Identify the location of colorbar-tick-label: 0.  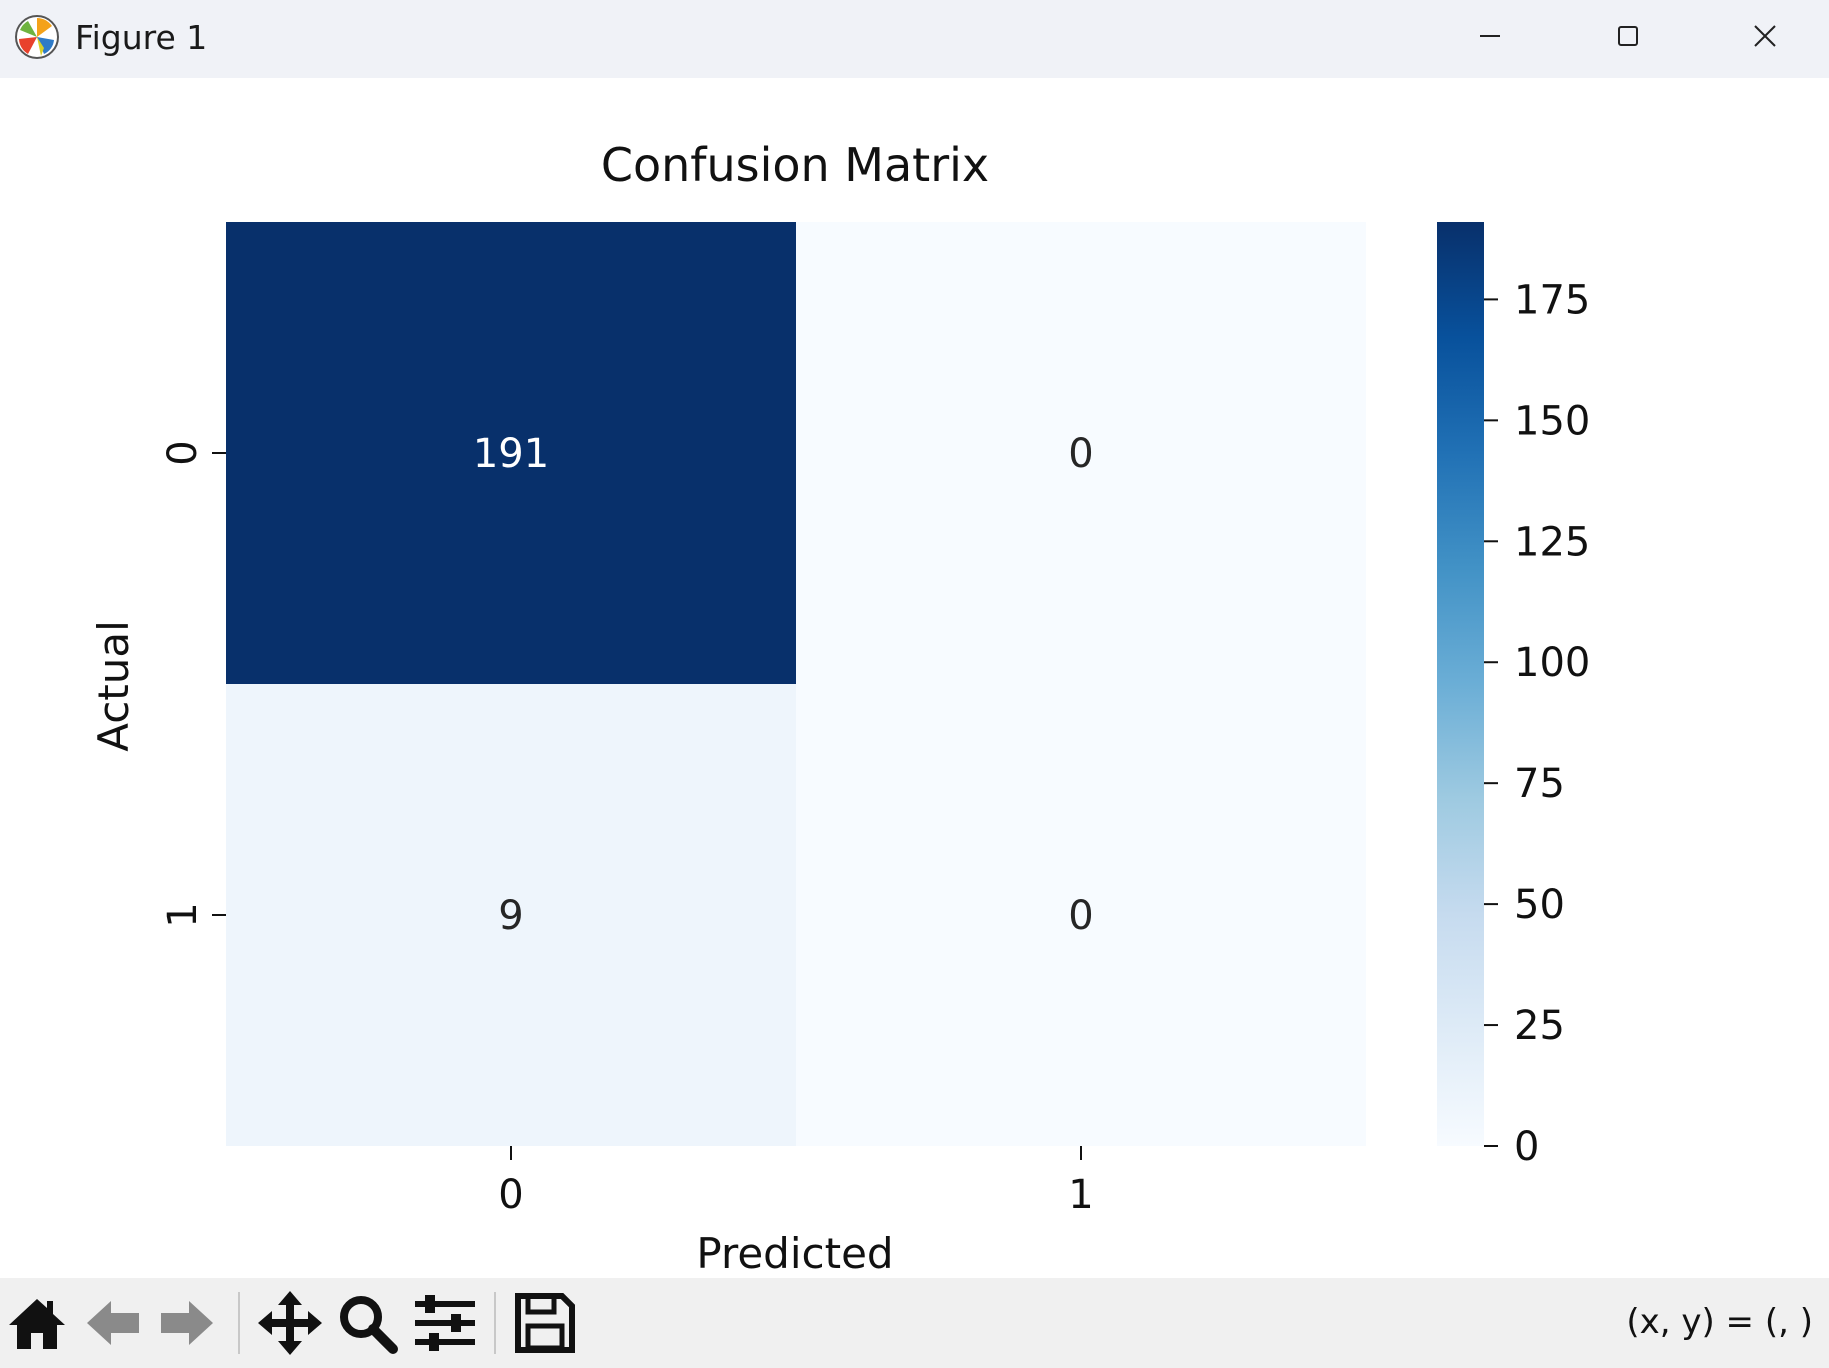
(1526, 1147).